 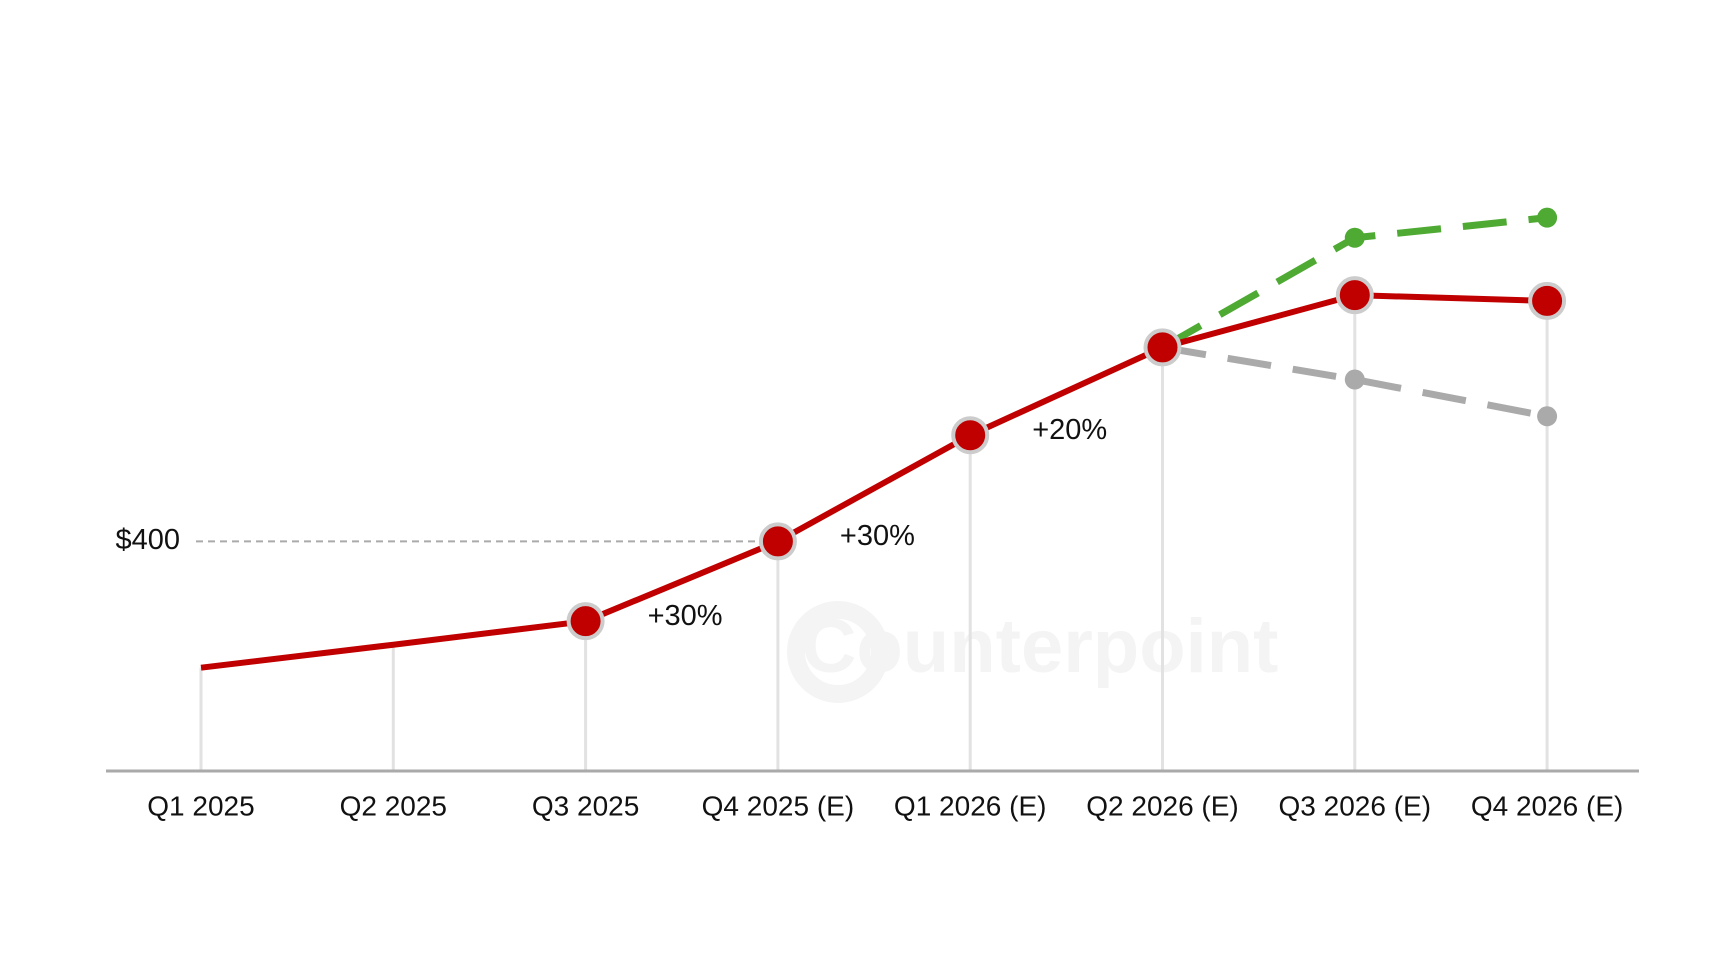 I want to click on x-tick-label: Q3 2026 (E), so click(x=1355, y=805).